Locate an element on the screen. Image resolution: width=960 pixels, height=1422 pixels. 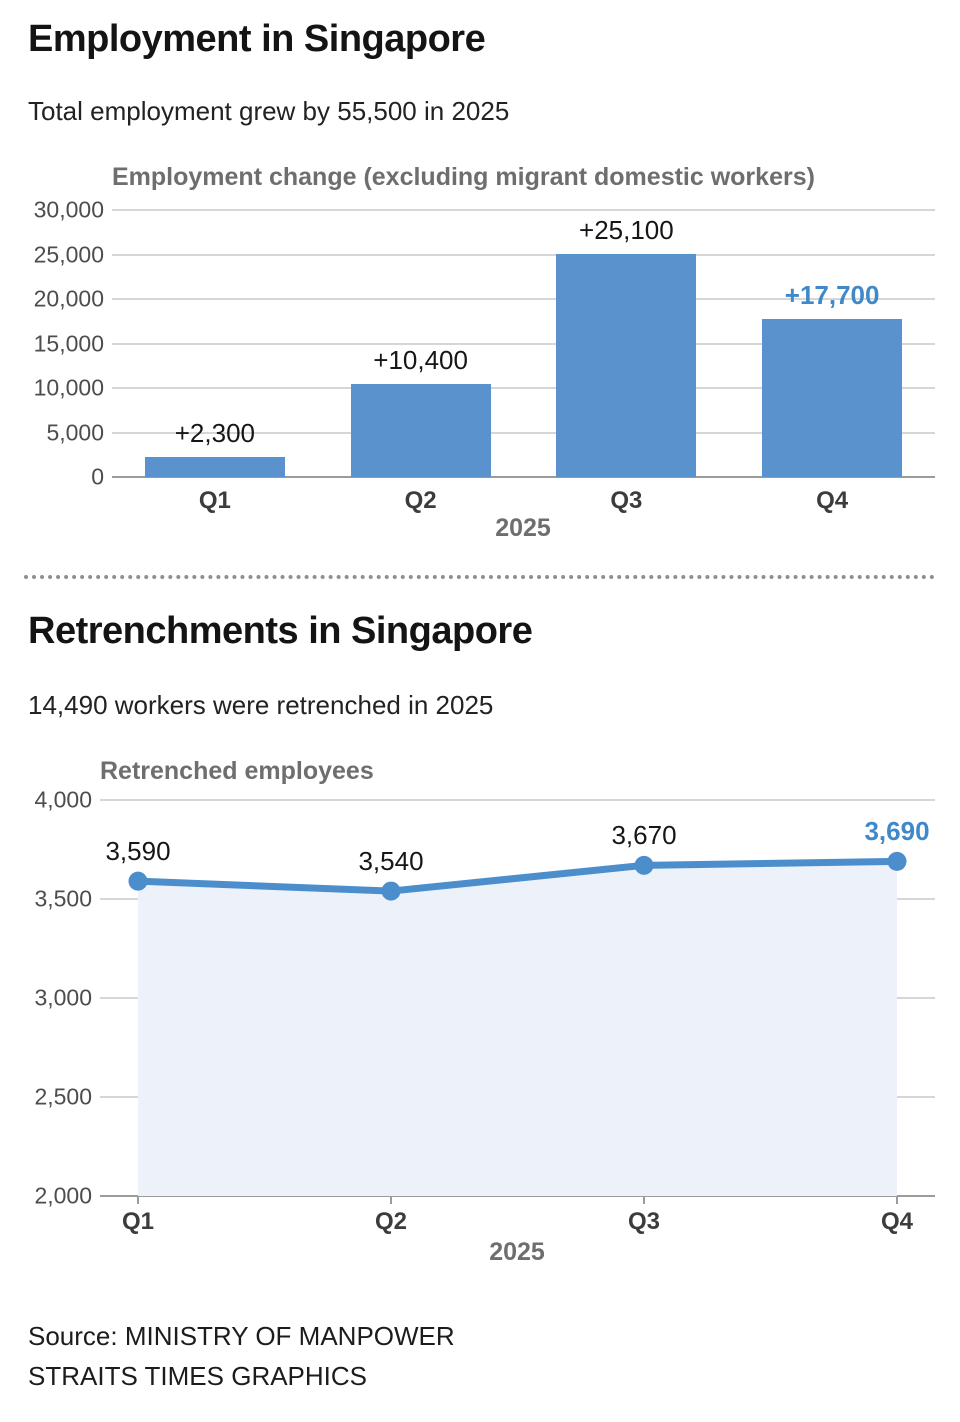
credit-line: STRAITS TIMES GRAPHICS is located at coordinates (198, 1376).